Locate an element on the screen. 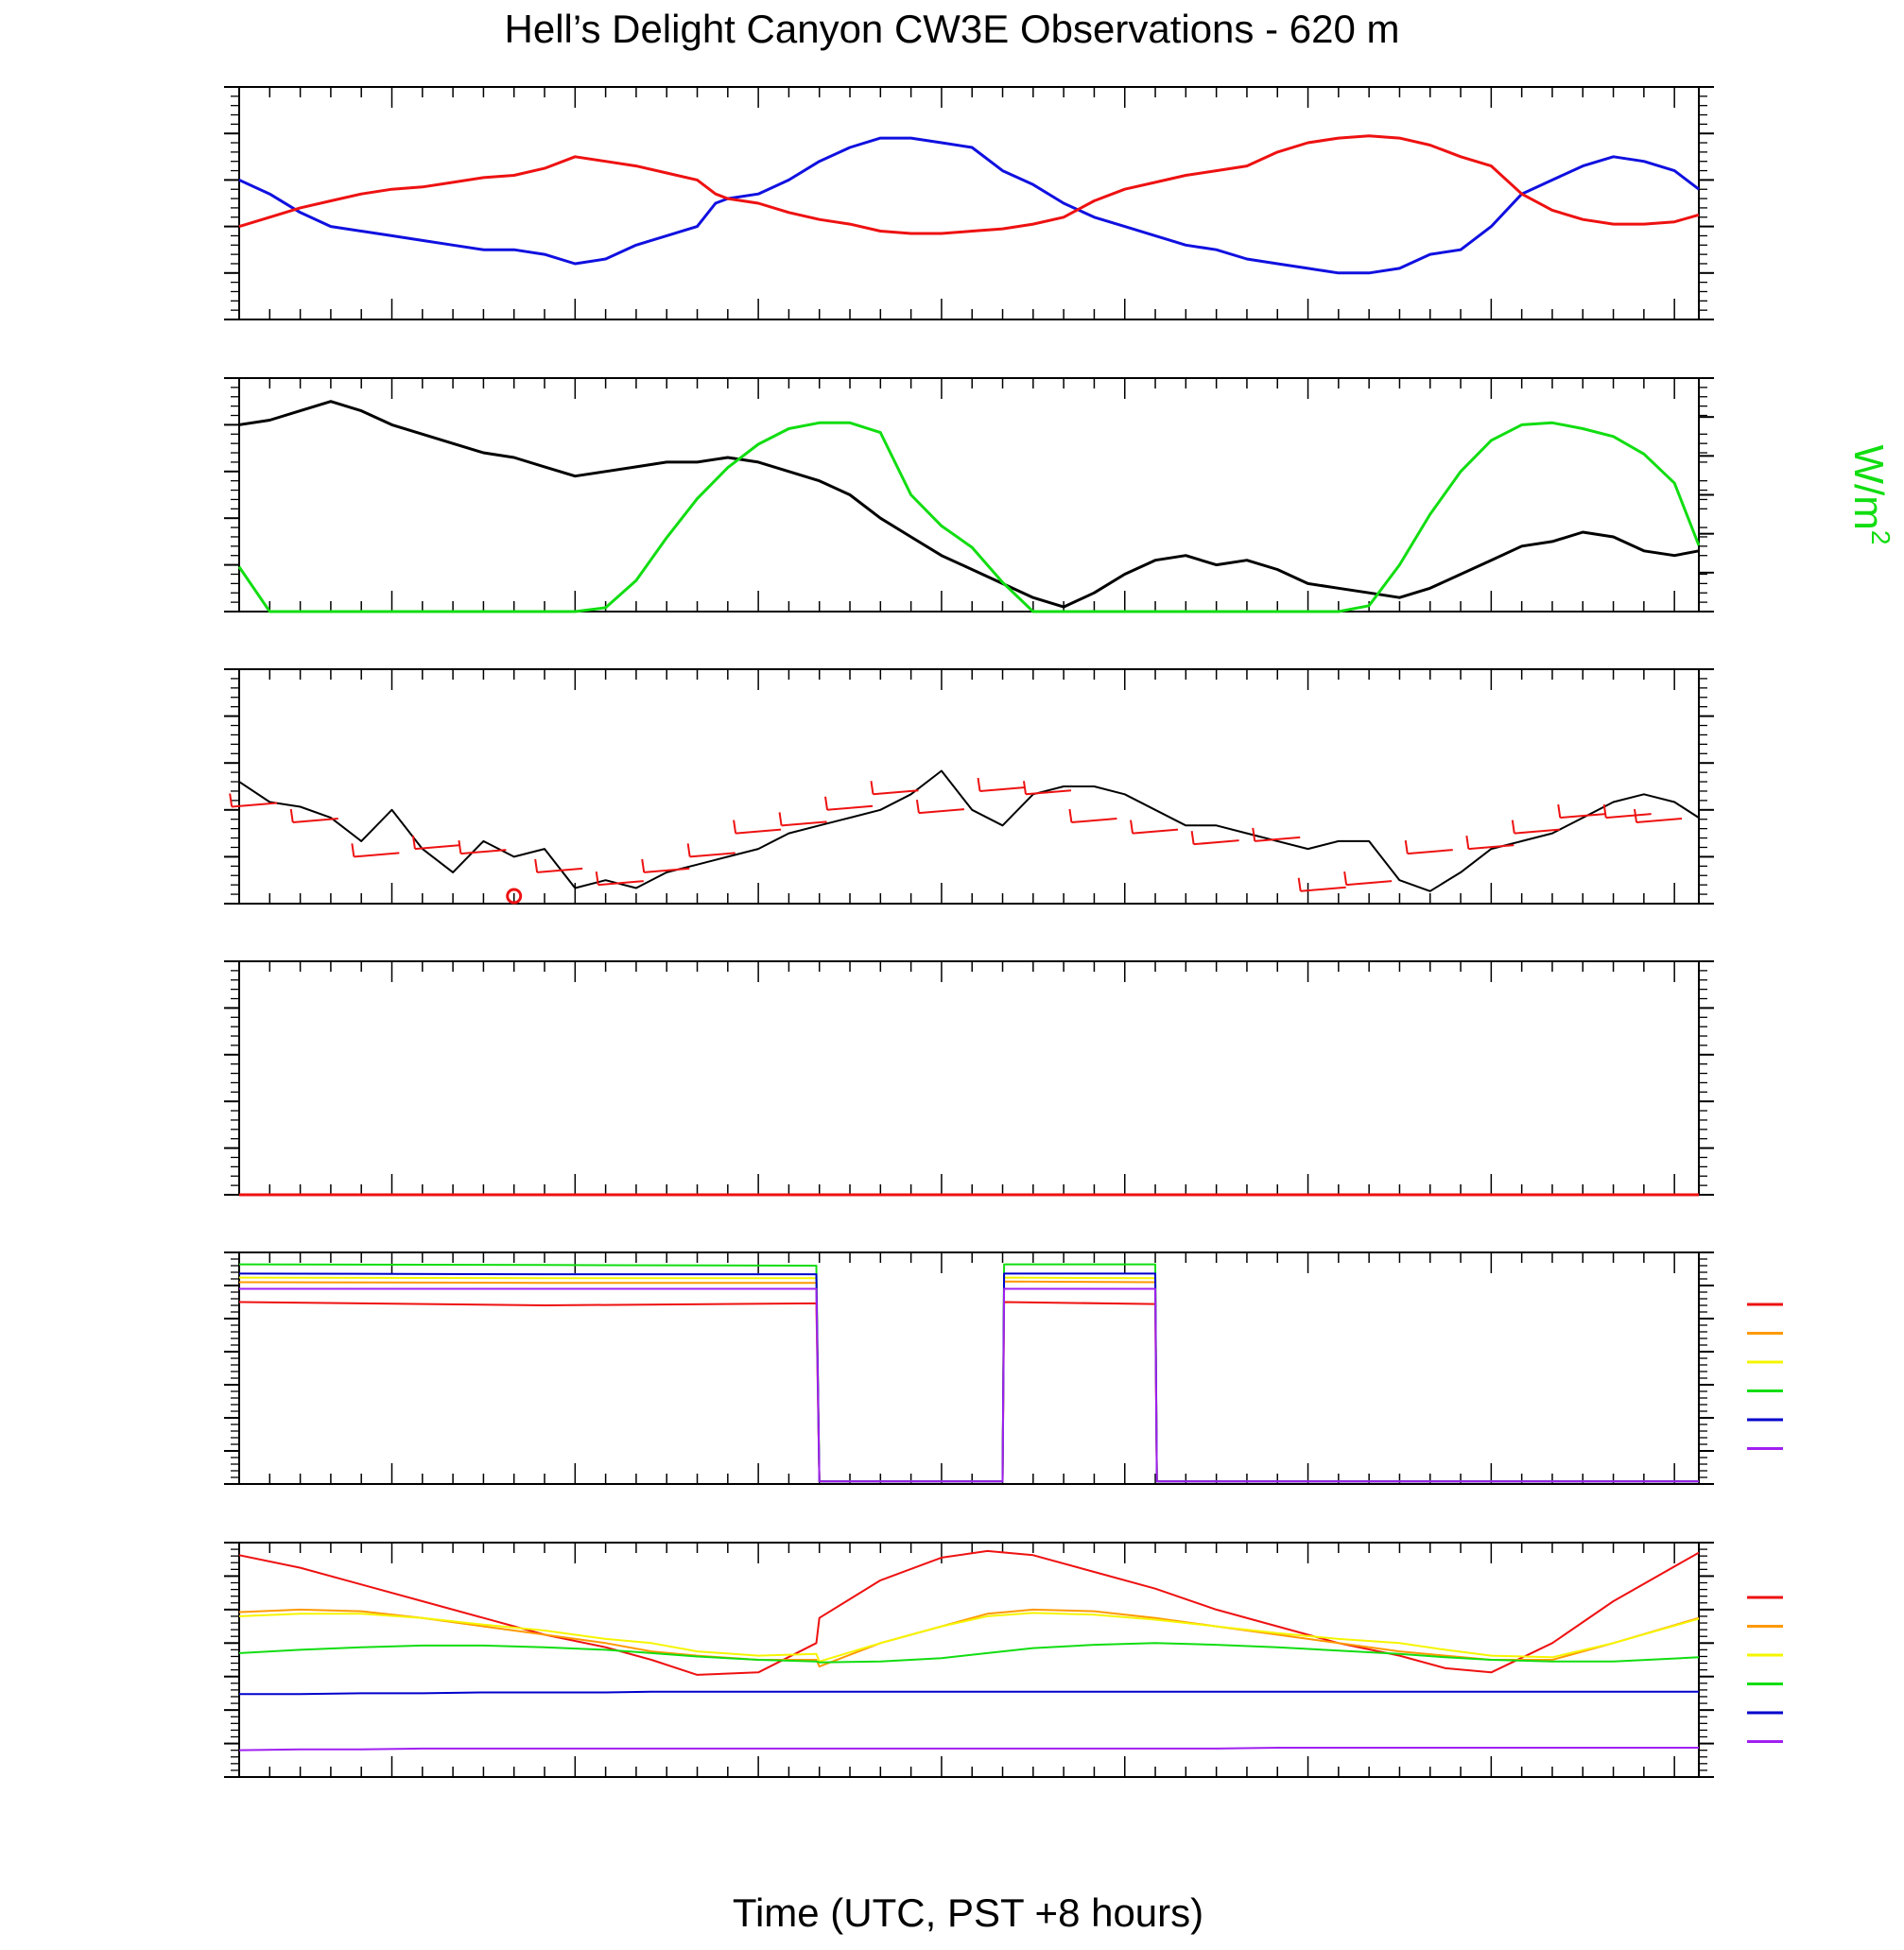 The image size is (1904, 1950). y-axis-label-right: W/m2 is located at coordinates (1870, 495).